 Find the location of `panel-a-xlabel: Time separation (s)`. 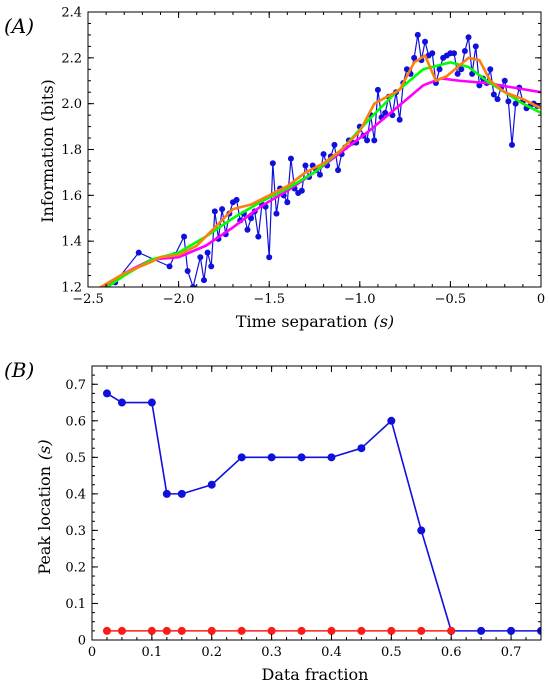

panel-a-xlabel: Time separation (s) is located at coordinates (315, 321).